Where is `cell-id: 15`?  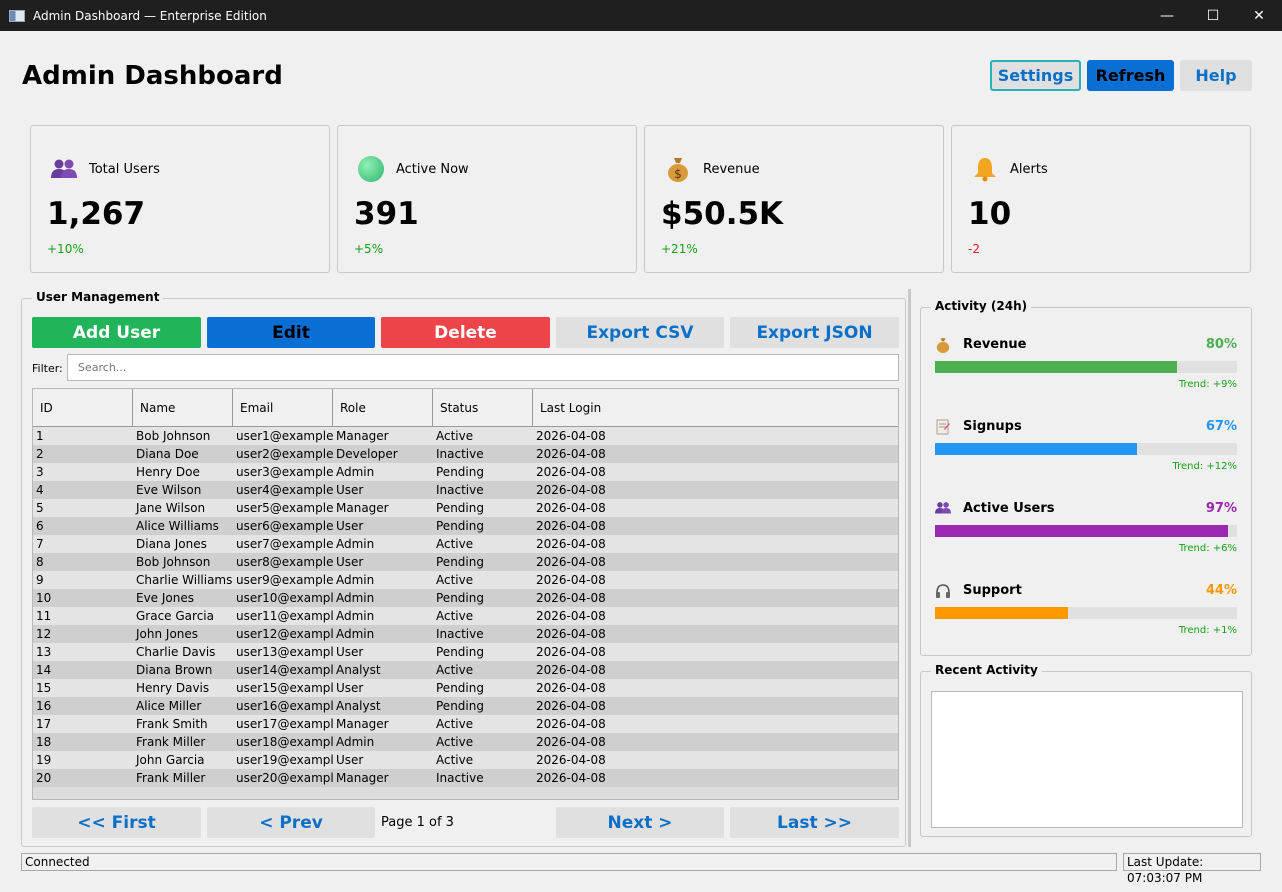 cell-id: 15 is located at coordinates (44, 688).